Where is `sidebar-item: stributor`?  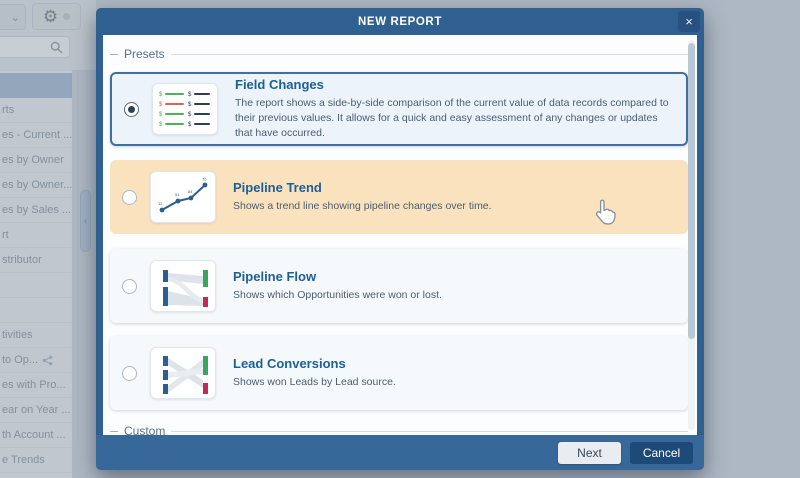
sidebar-item: stributor is located at coordinates (36, 260).